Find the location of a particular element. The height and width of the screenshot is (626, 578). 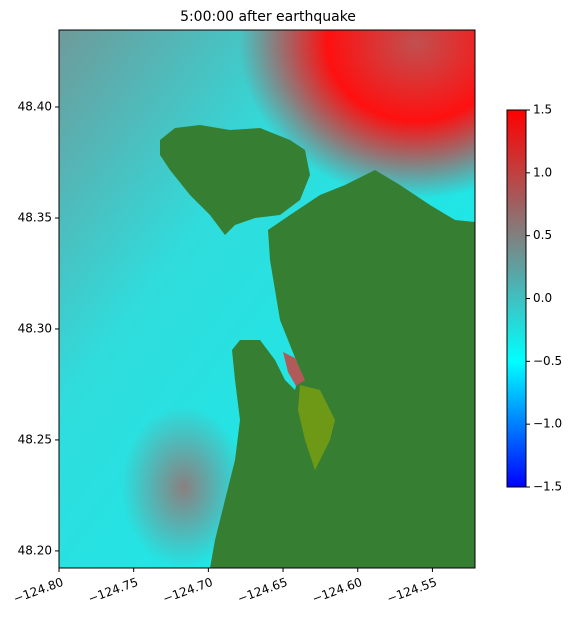

x-tick-label: −124.75 is located at coordinates (113, 590).